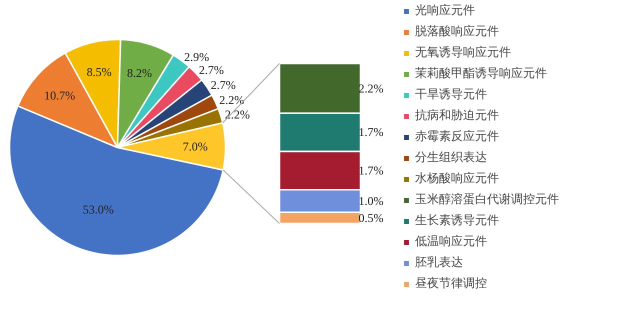  What do you see at coordinates (439, 262) in the screenshot?
I see `legend-label: 胚乳表达` at bounding box center [439, 262].